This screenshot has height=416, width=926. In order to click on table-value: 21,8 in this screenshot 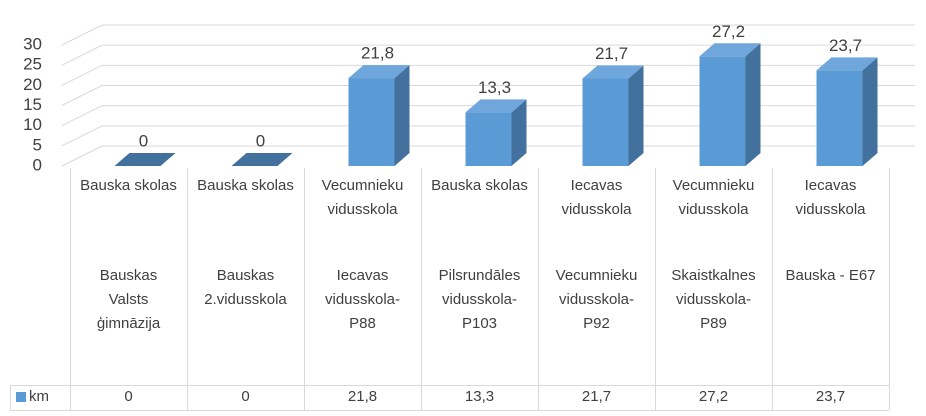, I will do `click(362, 396)`.